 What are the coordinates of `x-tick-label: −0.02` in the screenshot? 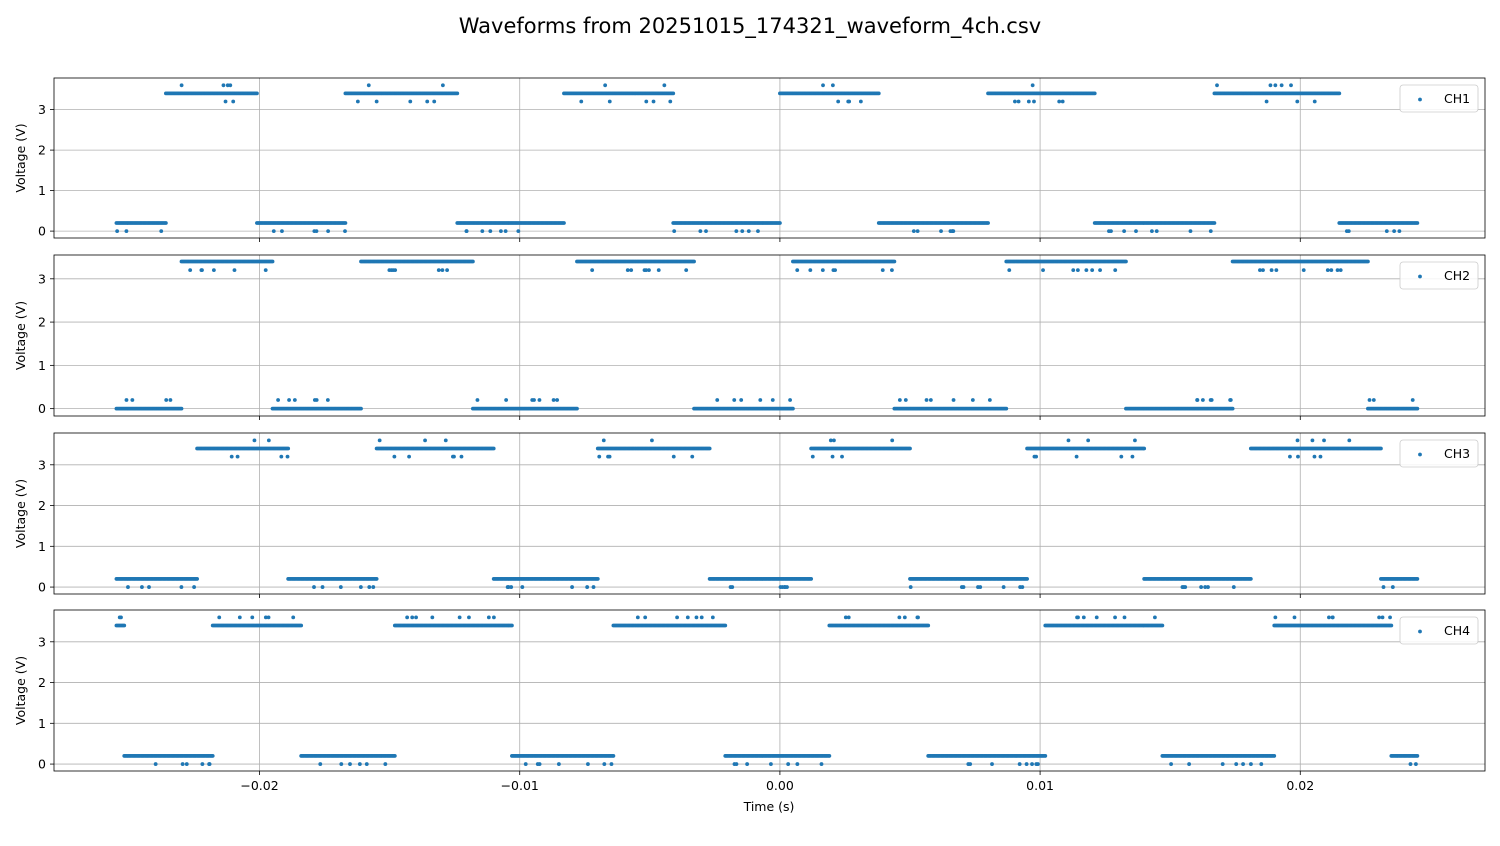 It's located at (259, 785).